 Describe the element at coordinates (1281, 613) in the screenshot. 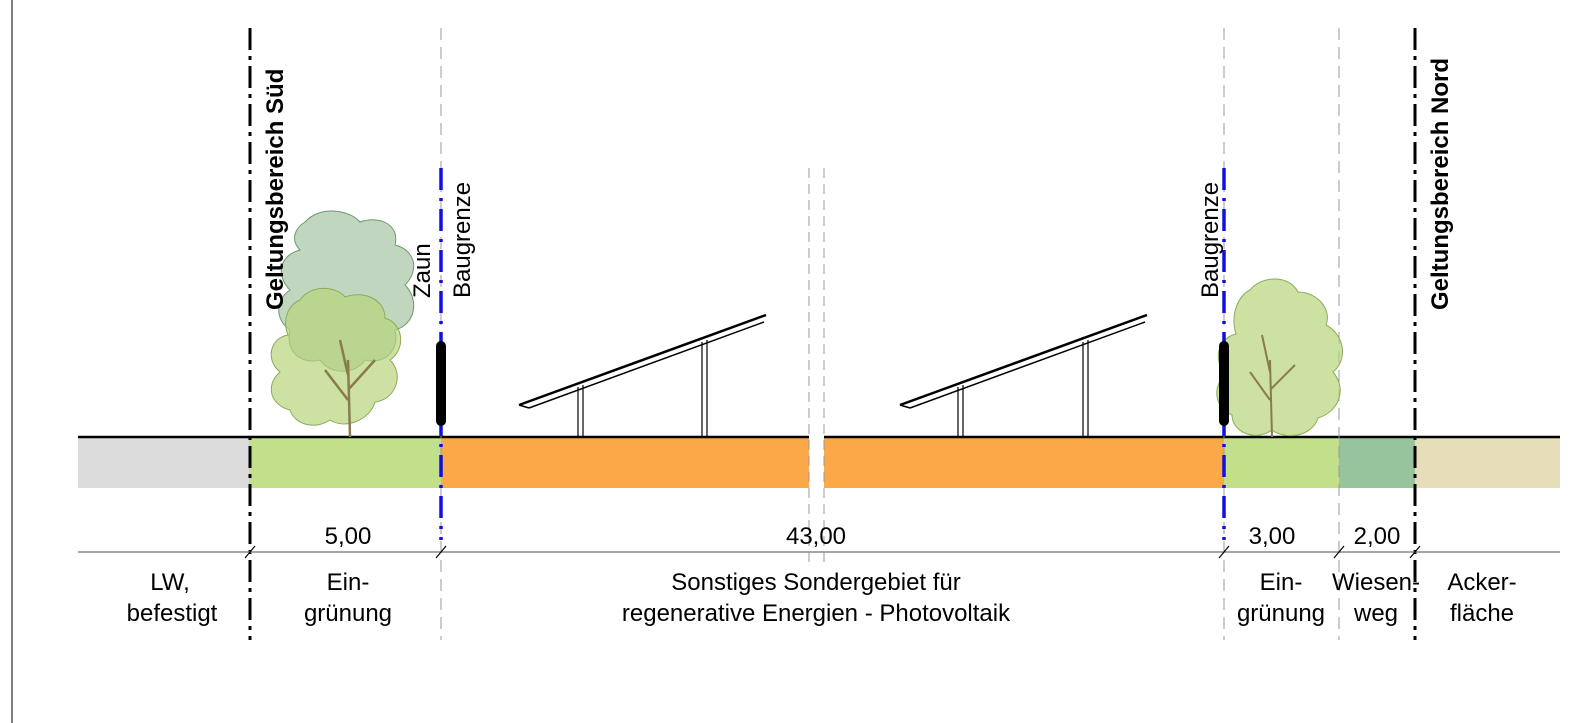

I see `zone-green-right-line2: grünung` at that location.